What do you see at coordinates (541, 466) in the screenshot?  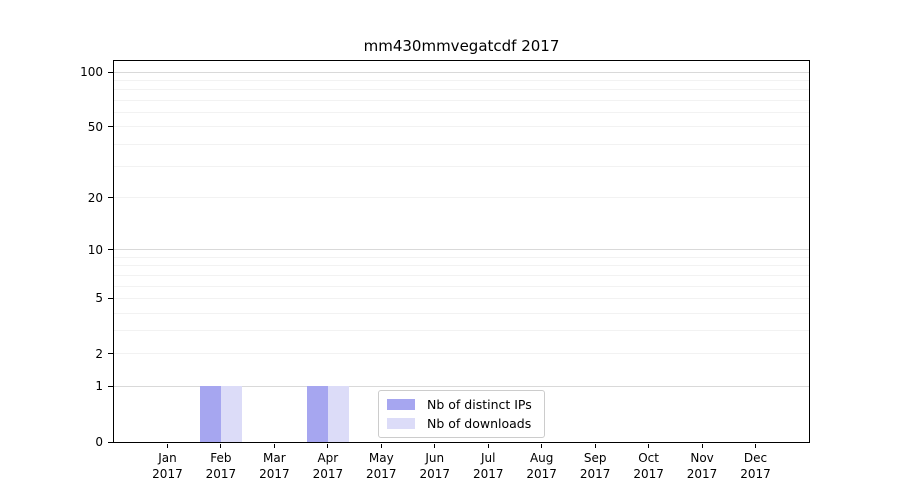 I see `x-tick-label: Aug 2017` at bounding box center [541, 466].